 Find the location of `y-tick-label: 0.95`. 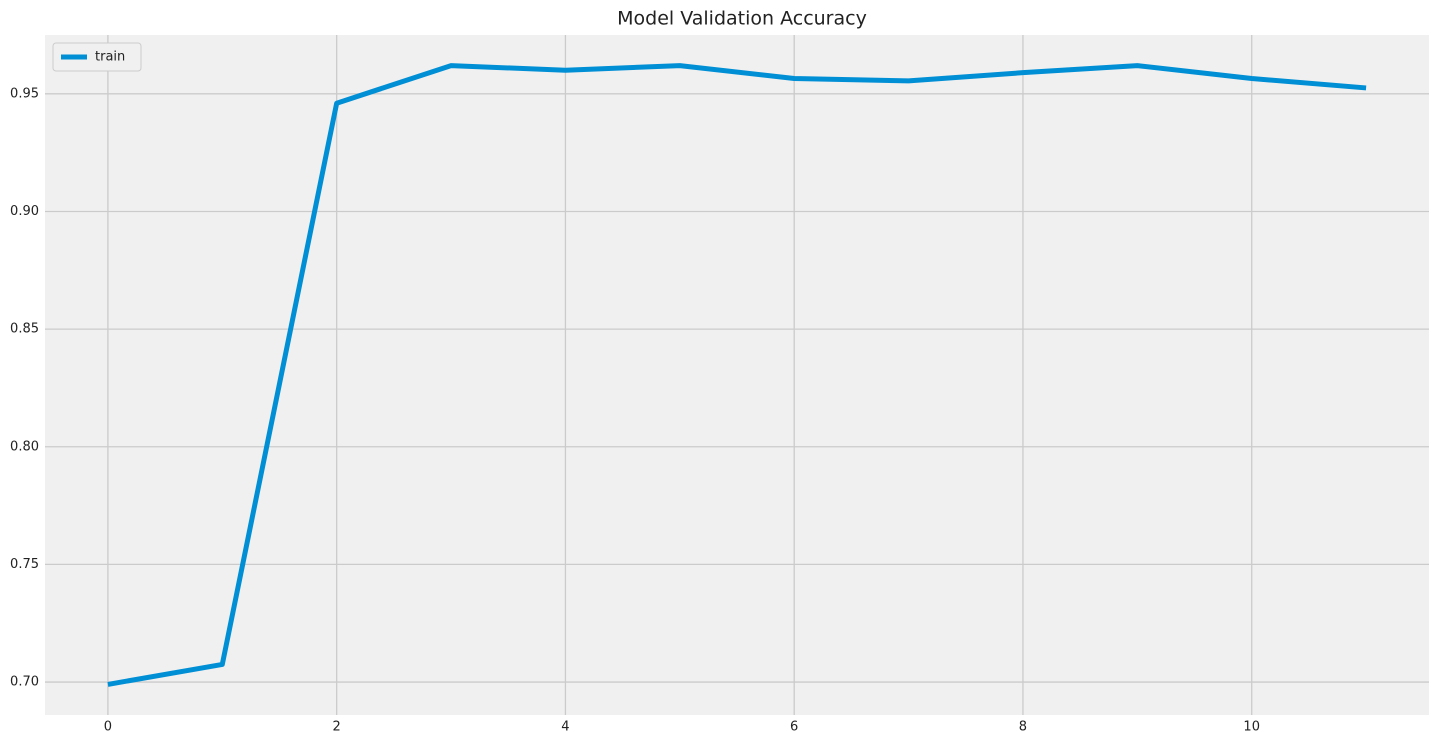

y-tick-label: 0.95 is located at coordinates (24, 93).